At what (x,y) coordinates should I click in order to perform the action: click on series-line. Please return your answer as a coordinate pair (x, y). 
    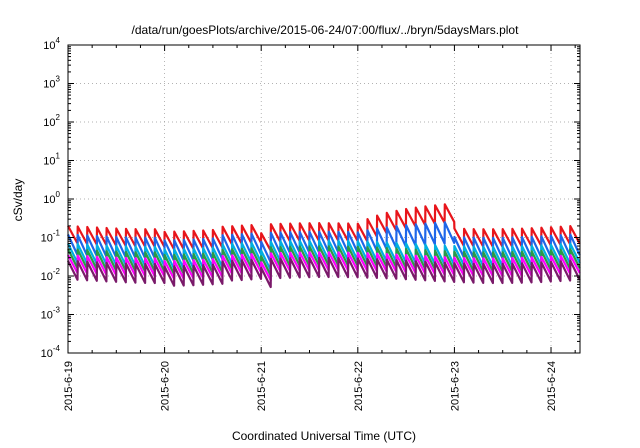
    Looking at the image, I should click on (324, 272).